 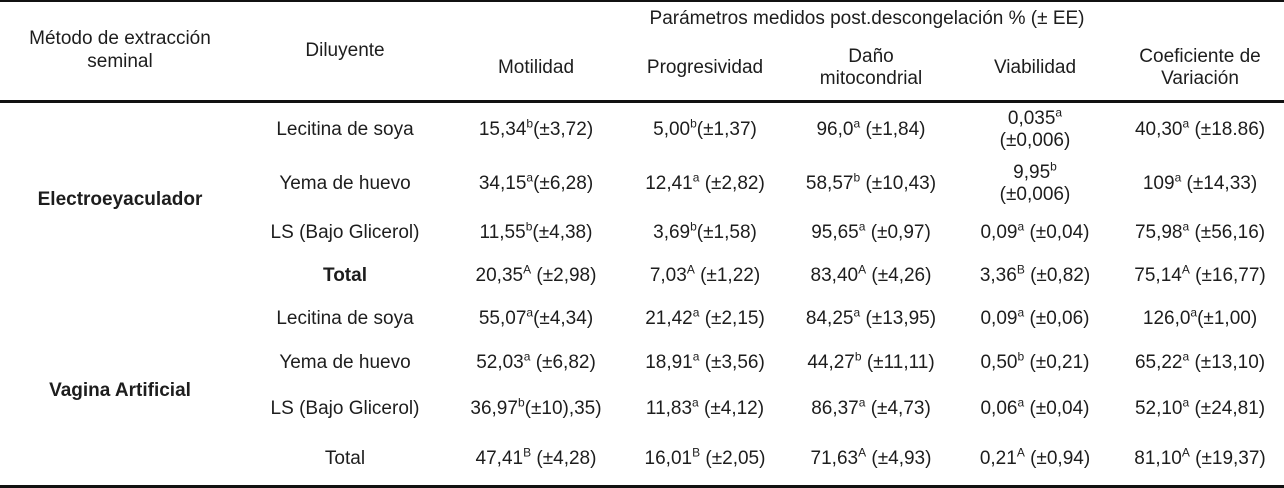 What do you see at coordinates (734, 409) in the screenshot?
I see `cell-standard-error: (±4,12)` at bounding box center [734, 409].